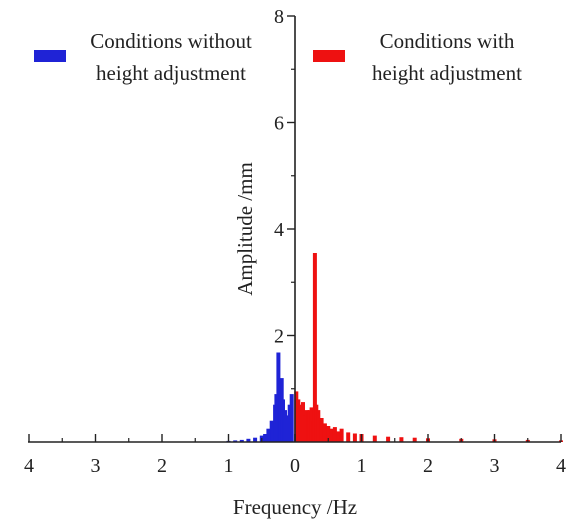  What do you see at coordinates (162, 466) in the screenshot?
I see `x-tick-label-left-2: 2` at bounding box center [162, 466].